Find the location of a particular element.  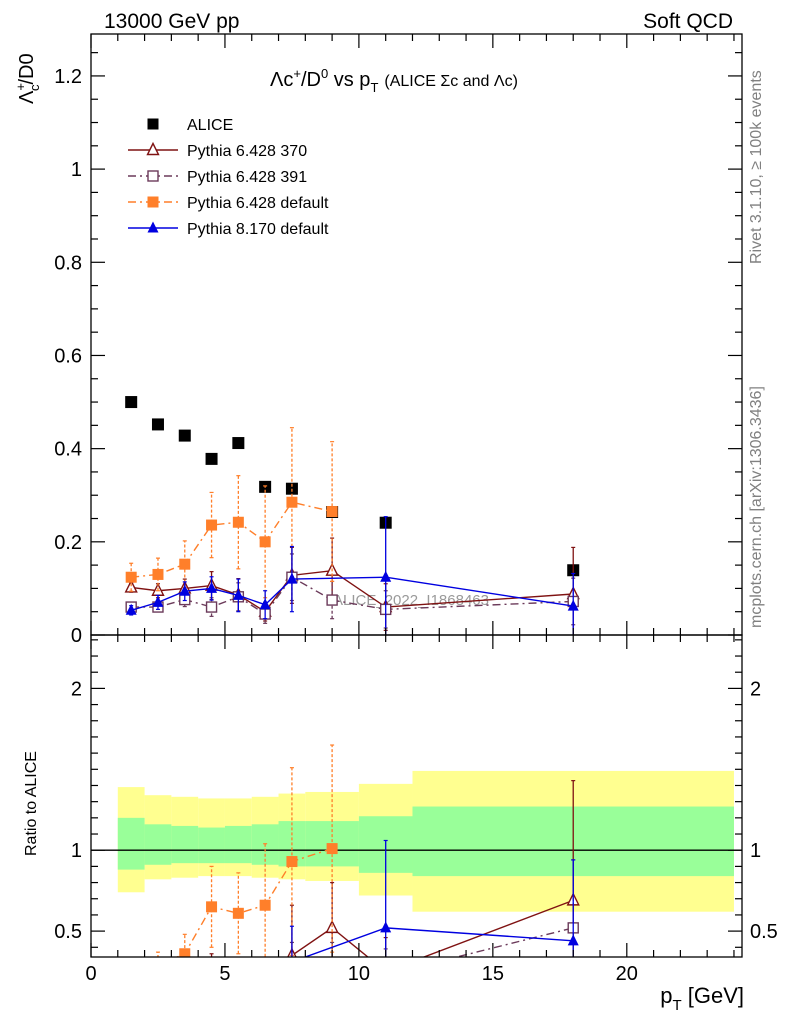

main-y-tick-label-4: 0.8 is located at coordinates (68, 263).